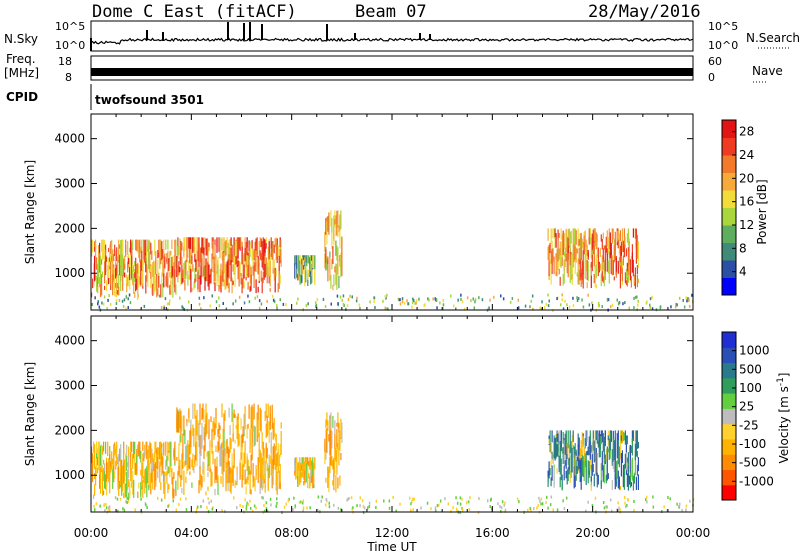  Describe the element at coordinates (392, 36) in the screenshot. I see `nsky-panel-frame` at that location.